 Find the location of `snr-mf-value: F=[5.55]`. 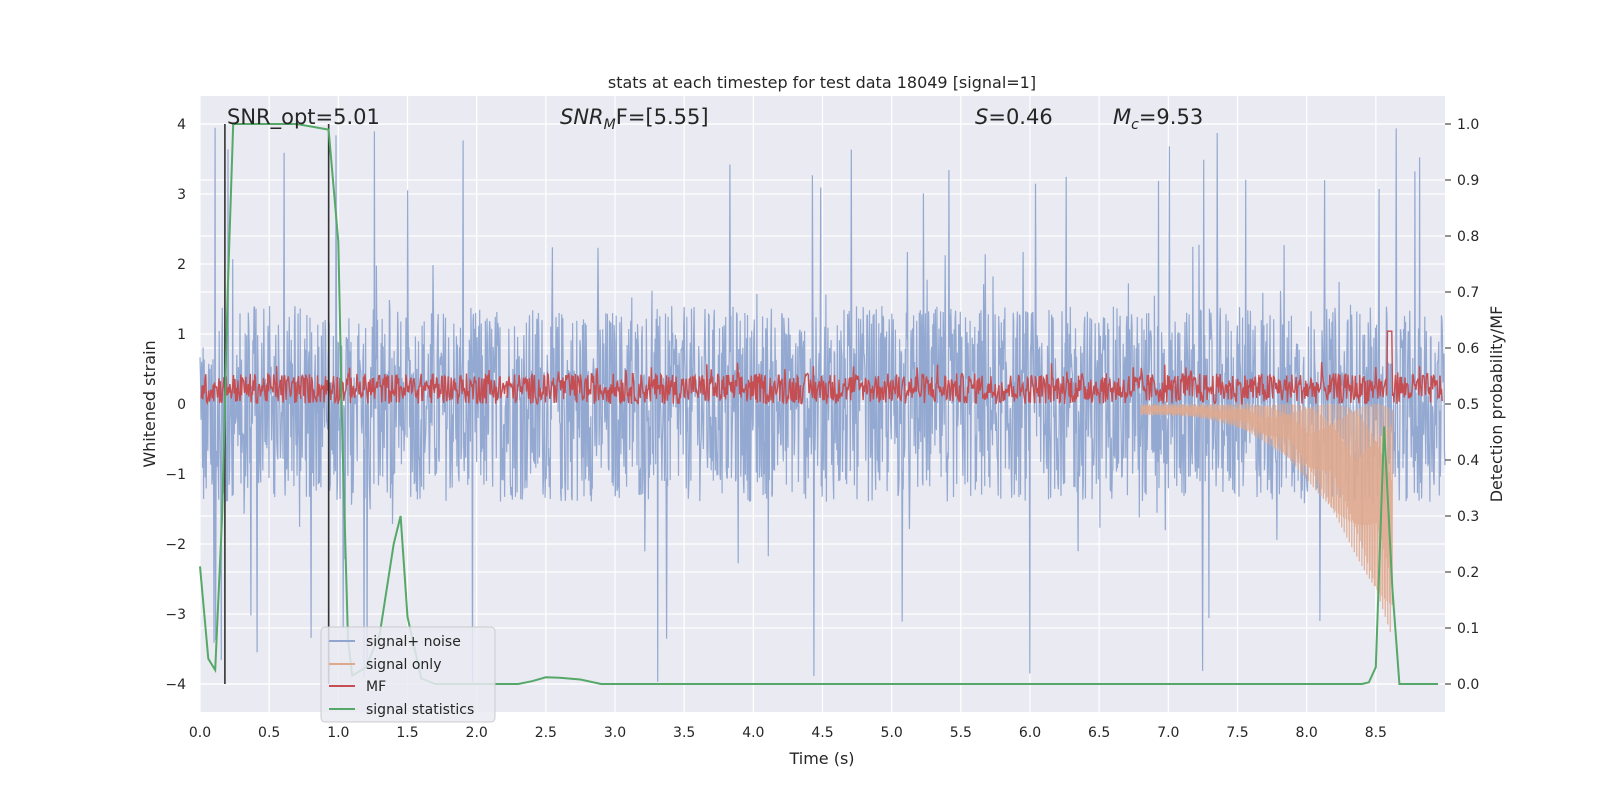

snr-mf-value: F=[5.55] is located at coordinates (662, 117).